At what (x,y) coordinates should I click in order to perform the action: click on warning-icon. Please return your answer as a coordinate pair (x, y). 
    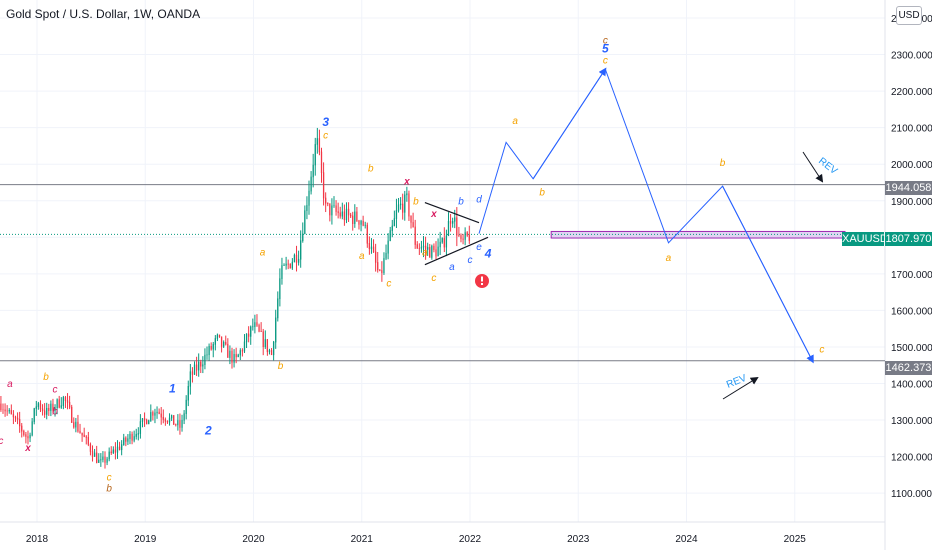
    Looking at the image, I should click on (482, 281).